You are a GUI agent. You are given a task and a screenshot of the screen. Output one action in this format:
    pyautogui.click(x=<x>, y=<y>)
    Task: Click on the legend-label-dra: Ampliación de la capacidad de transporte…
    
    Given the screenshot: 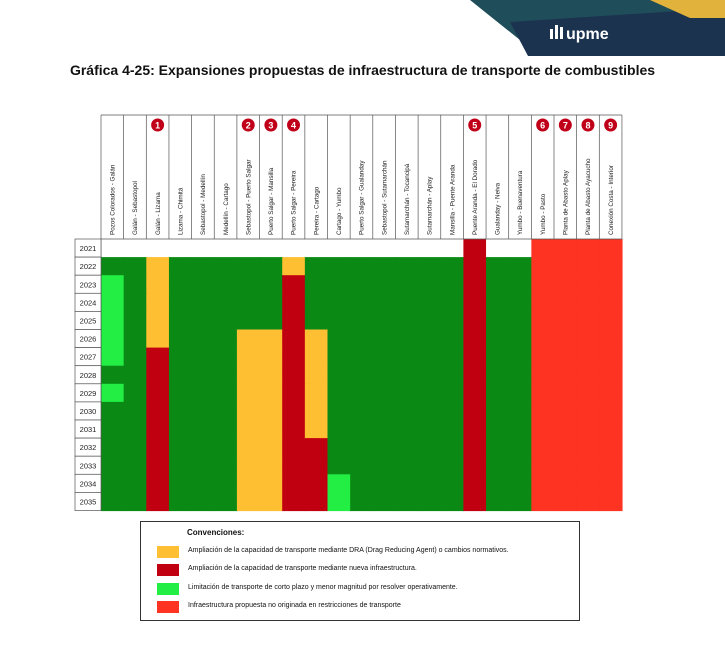 What is the action you would take?
    pyautogui.click(x=348, y=550)
    